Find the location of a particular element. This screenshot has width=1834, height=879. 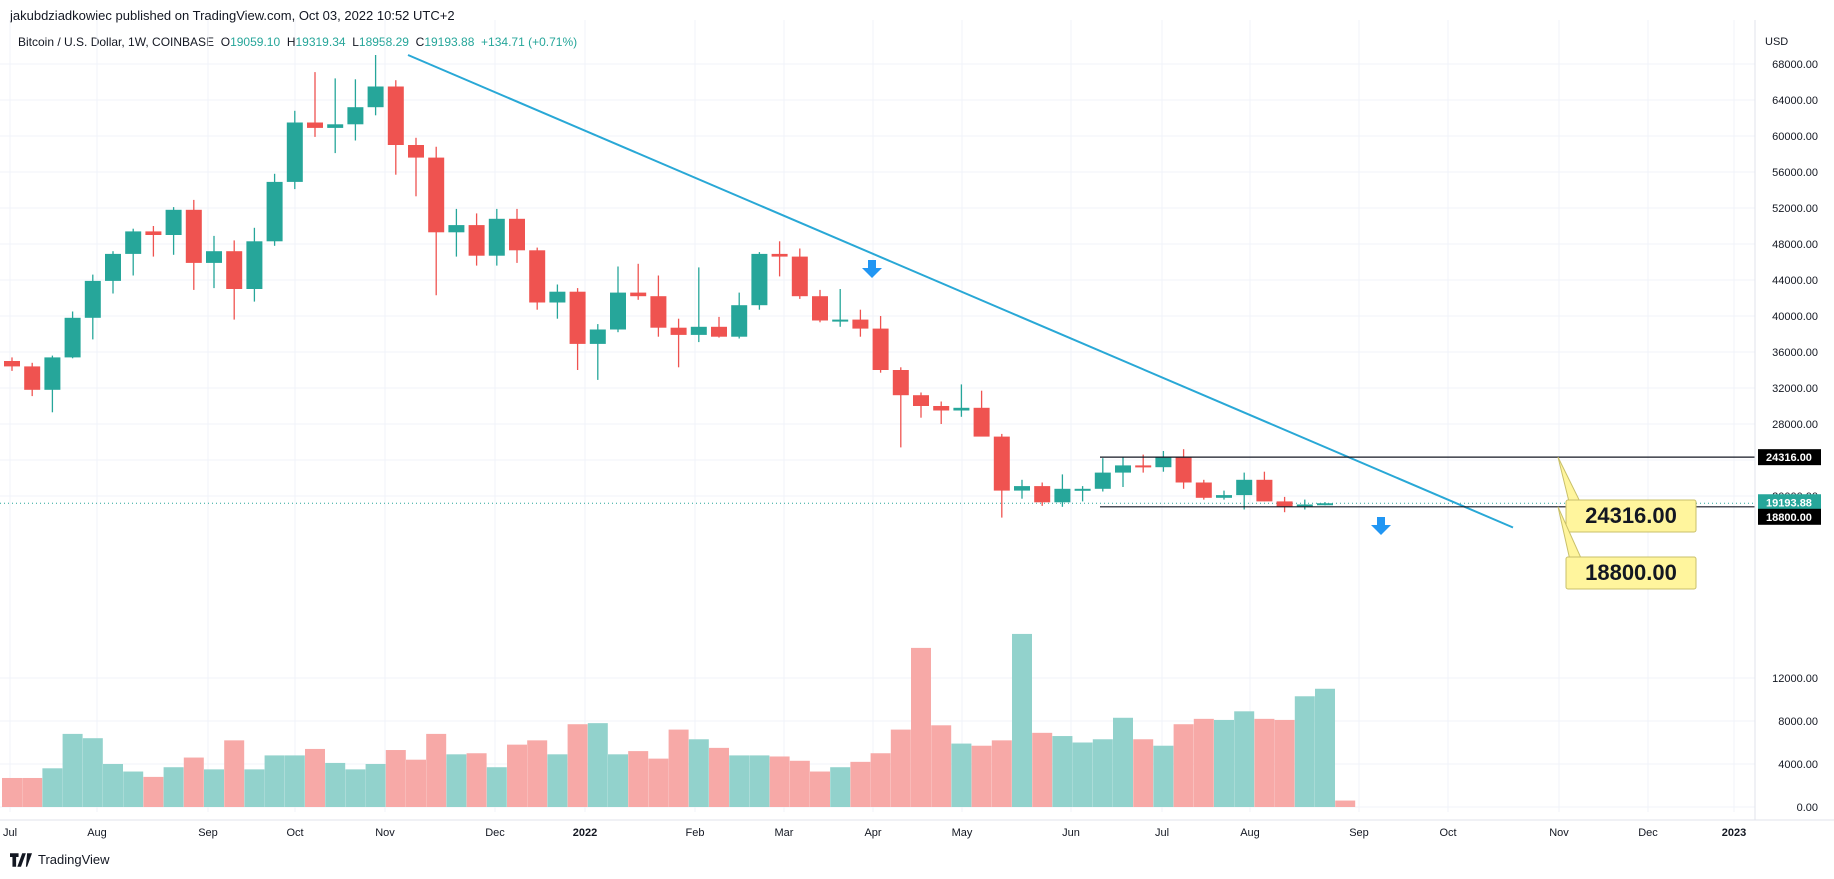

price-callout: 24316.00 is located at coordinates (1627, 494).